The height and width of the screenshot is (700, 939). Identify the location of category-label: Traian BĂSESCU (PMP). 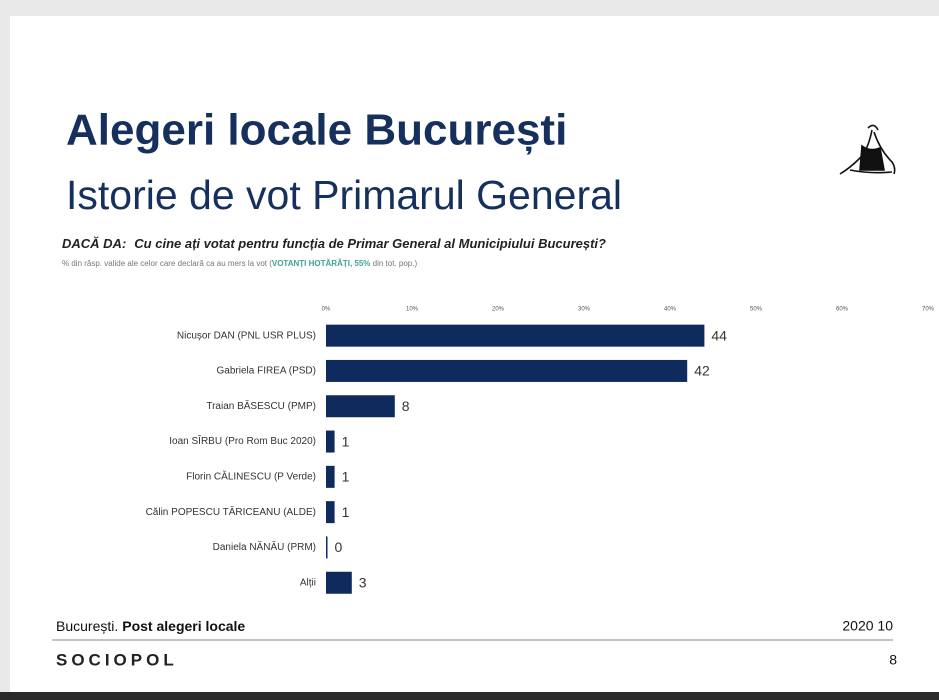
(261, 405).